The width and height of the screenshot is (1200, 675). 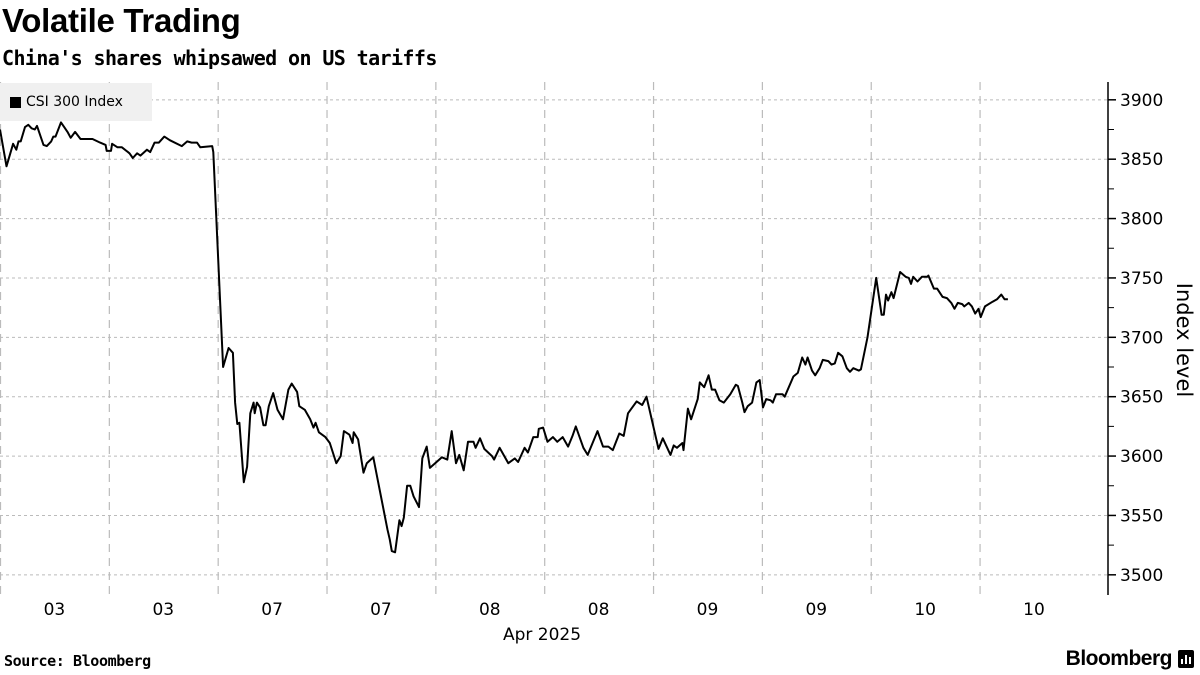 I want to click on y-tick-label: 3750, so click(x=1141, y=279).